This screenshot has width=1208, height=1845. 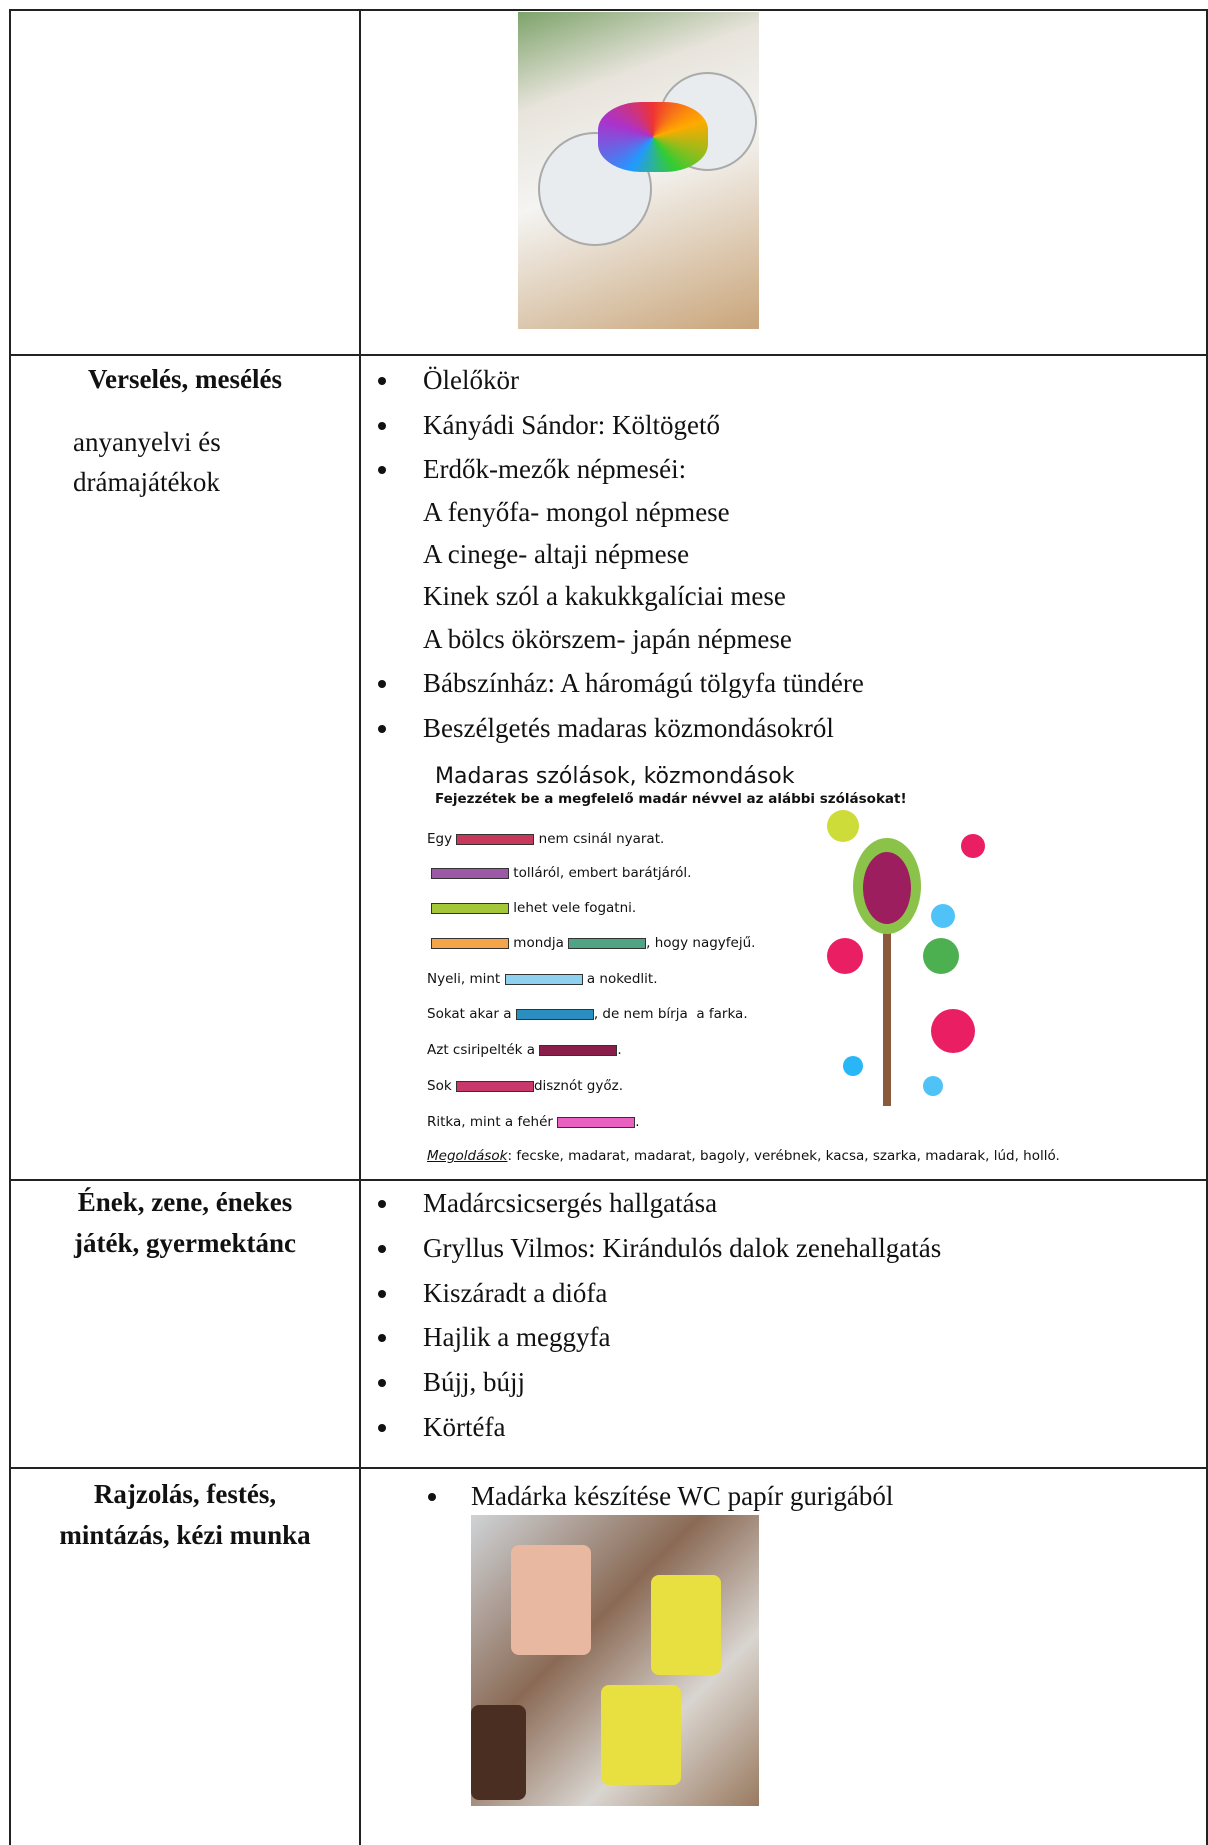 I want to click on row-label: mintázás, kézi munka, so click(x=185, y=1535).